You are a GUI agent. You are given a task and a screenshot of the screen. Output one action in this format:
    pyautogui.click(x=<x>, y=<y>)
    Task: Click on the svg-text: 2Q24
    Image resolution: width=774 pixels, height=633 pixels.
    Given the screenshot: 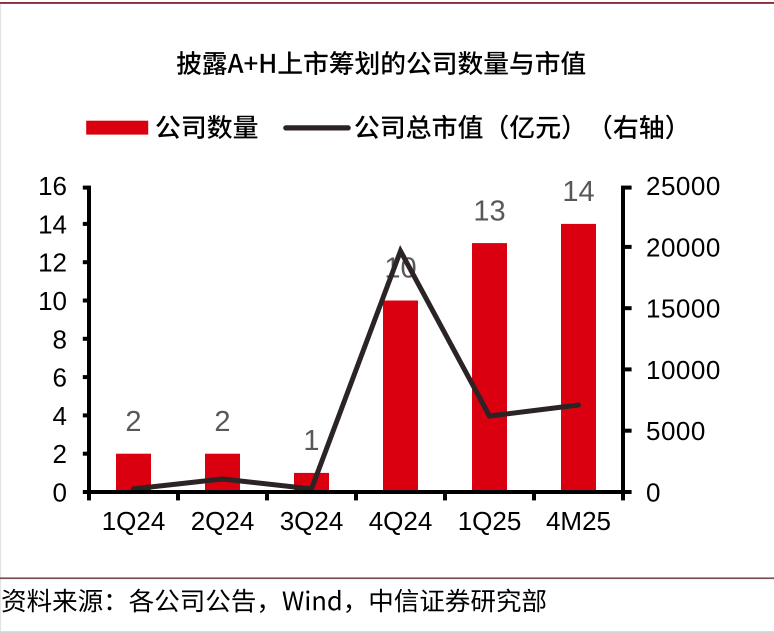 What is the action you would take?
    pyautogui.click(x=223, y=521)
    